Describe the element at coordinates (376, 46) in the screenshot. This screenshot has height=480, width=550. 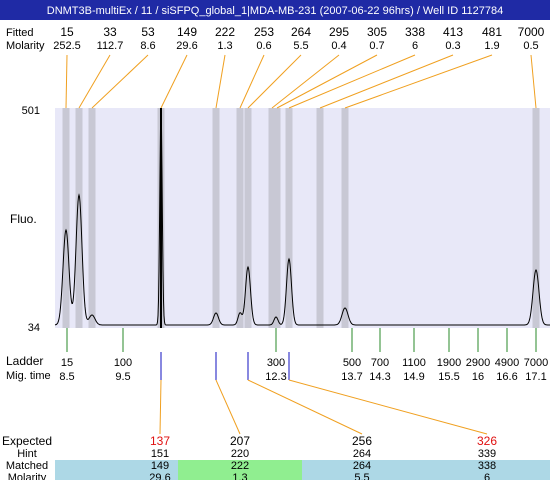
I see `peak-molarity: 0.7` at that location.